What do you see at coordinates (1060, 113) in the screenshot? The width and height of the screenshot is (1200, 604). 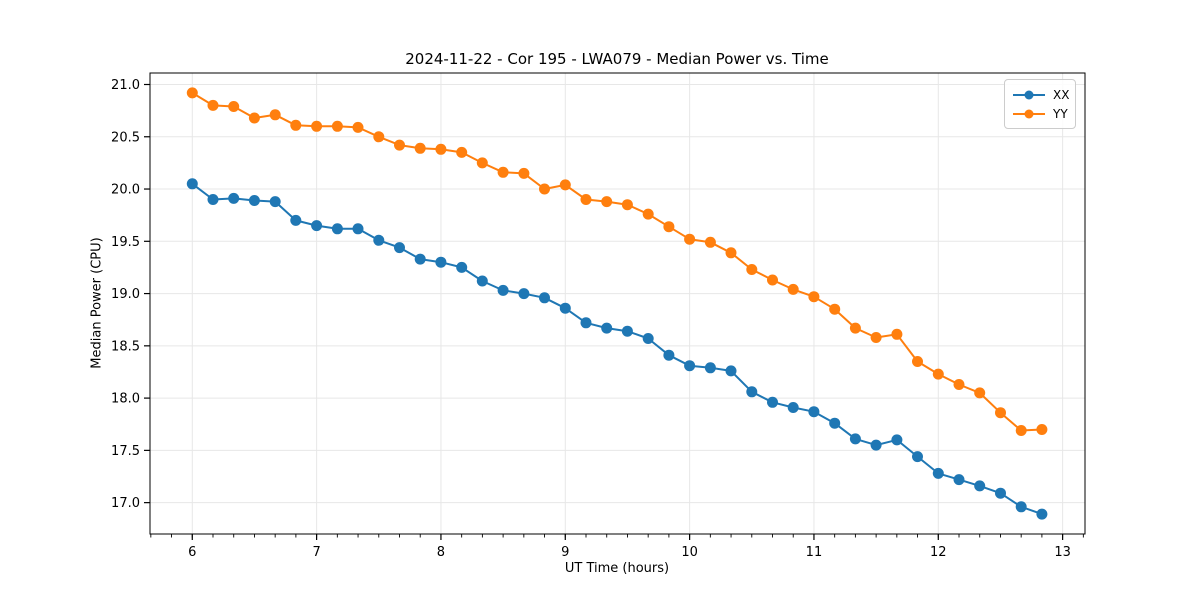 I see `legend-label: YY` at bounding box center [1060, 113].